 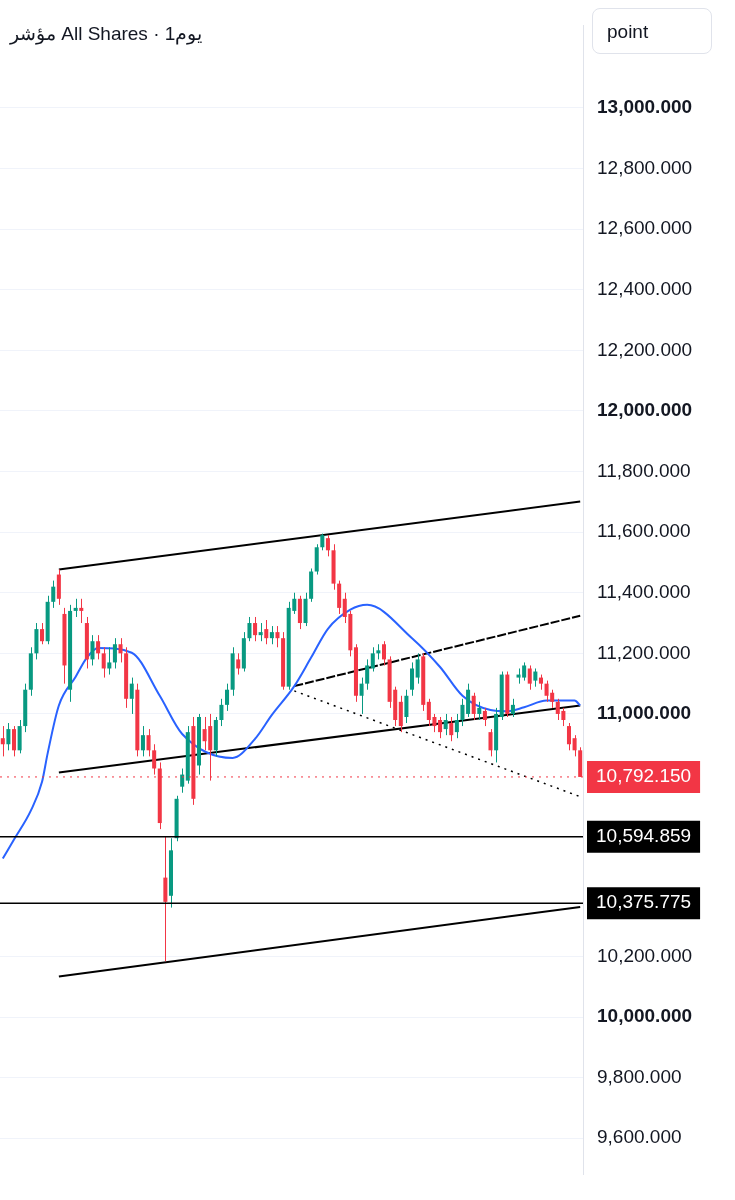 What do you see at coordinates (645, 107) in the screenshot?
I see `y-tick-label: 13,000.000` at bounding box center [645, 107].